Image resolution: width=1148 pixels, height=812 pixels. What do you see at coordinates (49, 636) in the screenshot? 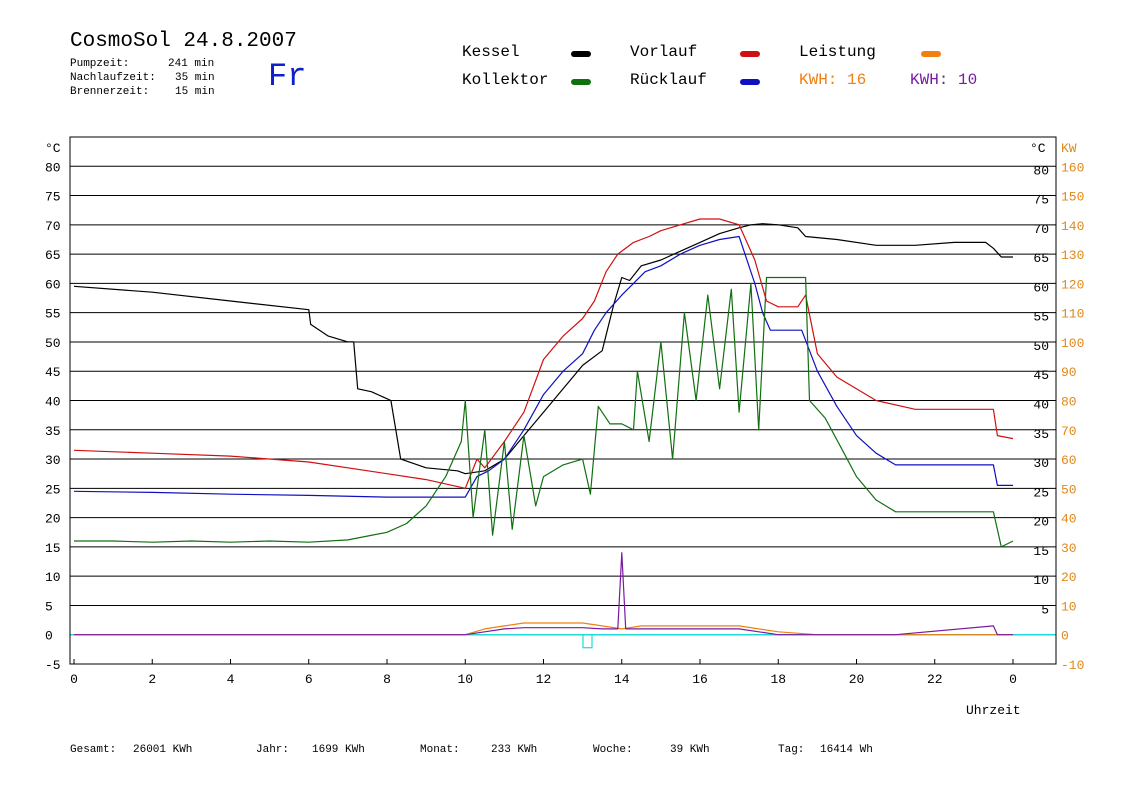
I see `y-left-tick-label: 0` at bounding box center [49, 636].